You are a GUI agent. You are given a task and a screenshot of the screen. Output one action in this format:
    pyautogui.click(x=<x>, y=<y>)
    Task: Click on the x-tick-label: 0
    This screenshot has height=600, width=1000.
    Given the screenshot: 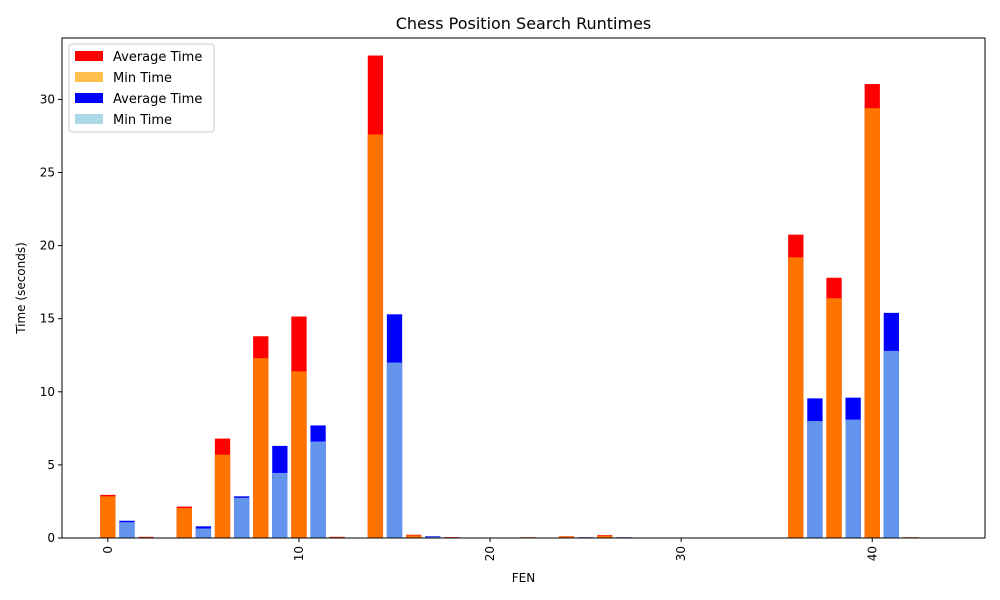 What is the action you would take?
    pyautogui.click(x=108, y=550)
    